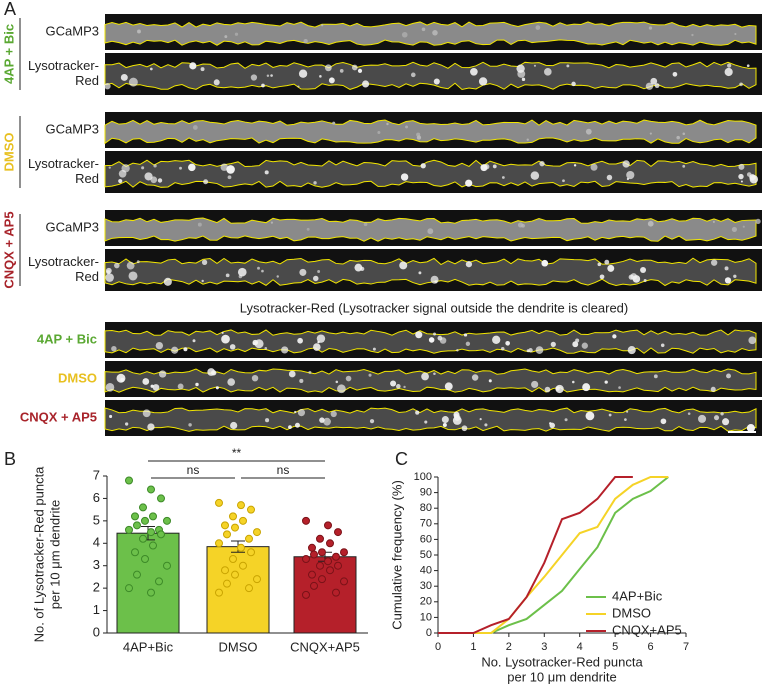  What do you see at coordinates (473, 647) in the screenshot?
I see `x-tick-label: 1` at bounding box center [473, 647].